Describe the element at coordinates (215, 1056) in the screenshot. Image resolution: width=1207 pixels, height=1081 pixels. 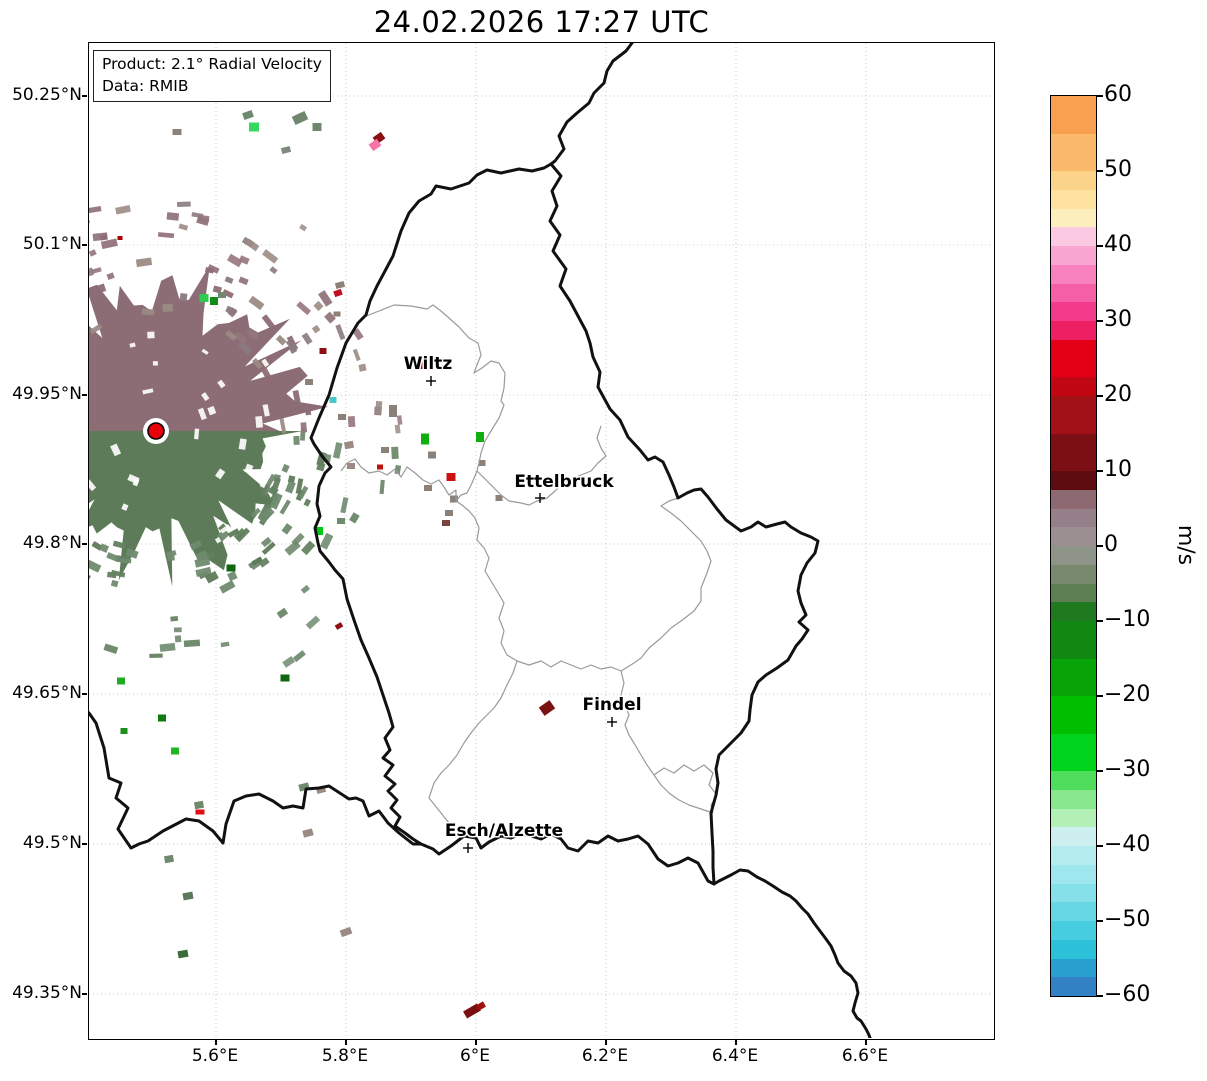
I see `x-tick-label: 5.6°E` at that location.